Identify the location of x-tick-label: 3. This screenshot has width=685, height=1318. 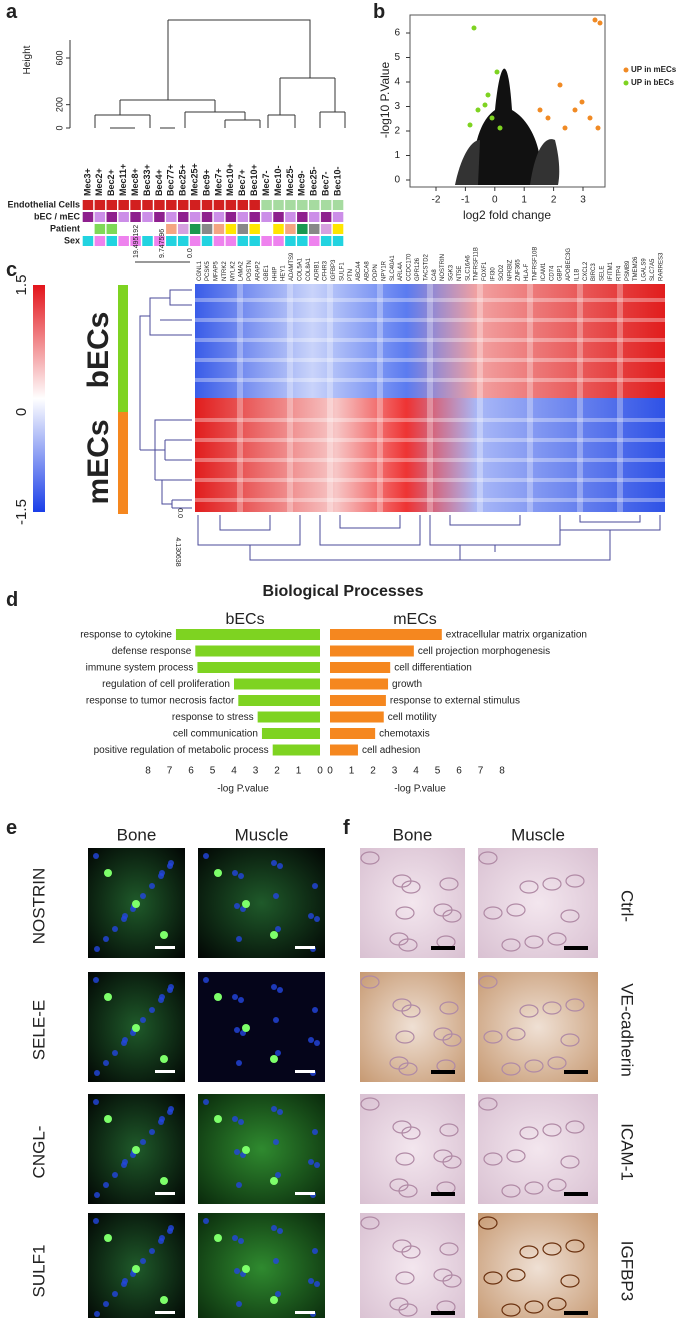
(395, 771).